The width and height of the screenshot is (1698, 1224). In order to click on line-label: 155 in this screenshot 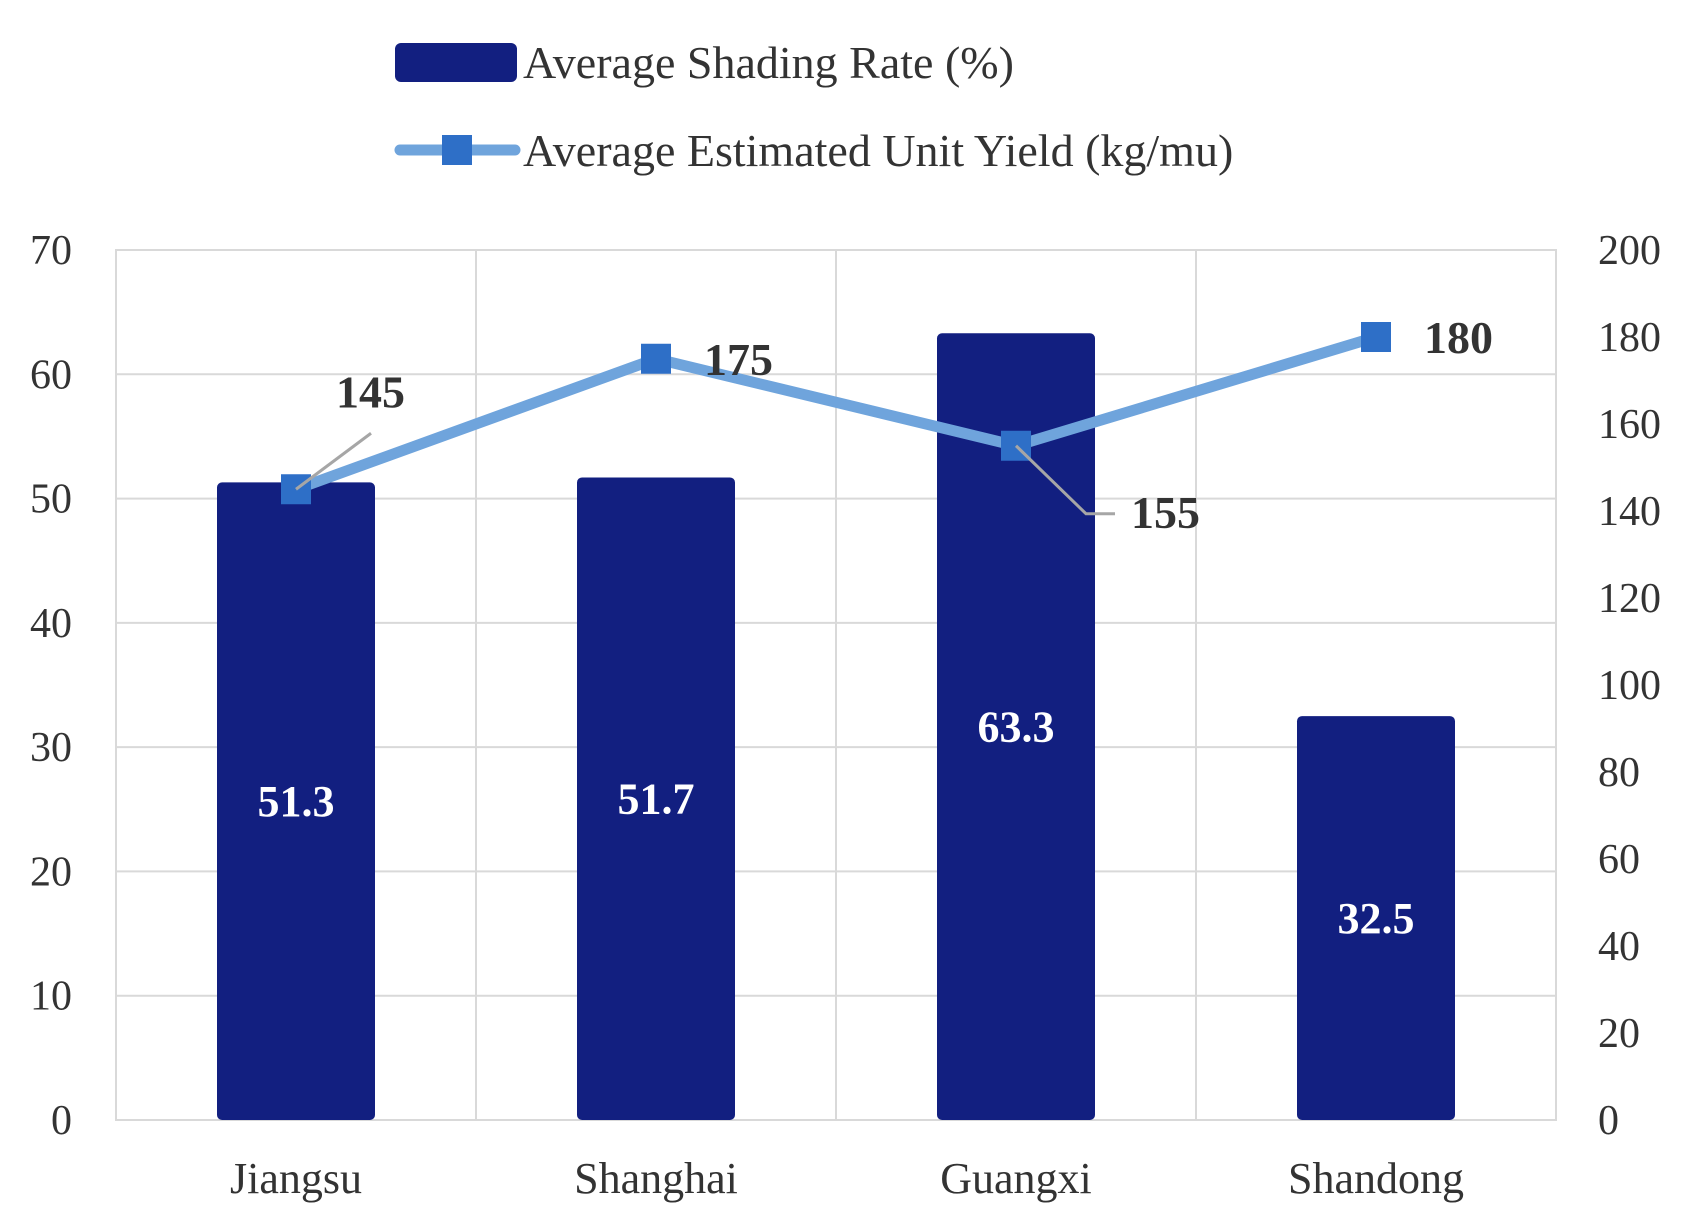, I will do `click(1165, 512)`.